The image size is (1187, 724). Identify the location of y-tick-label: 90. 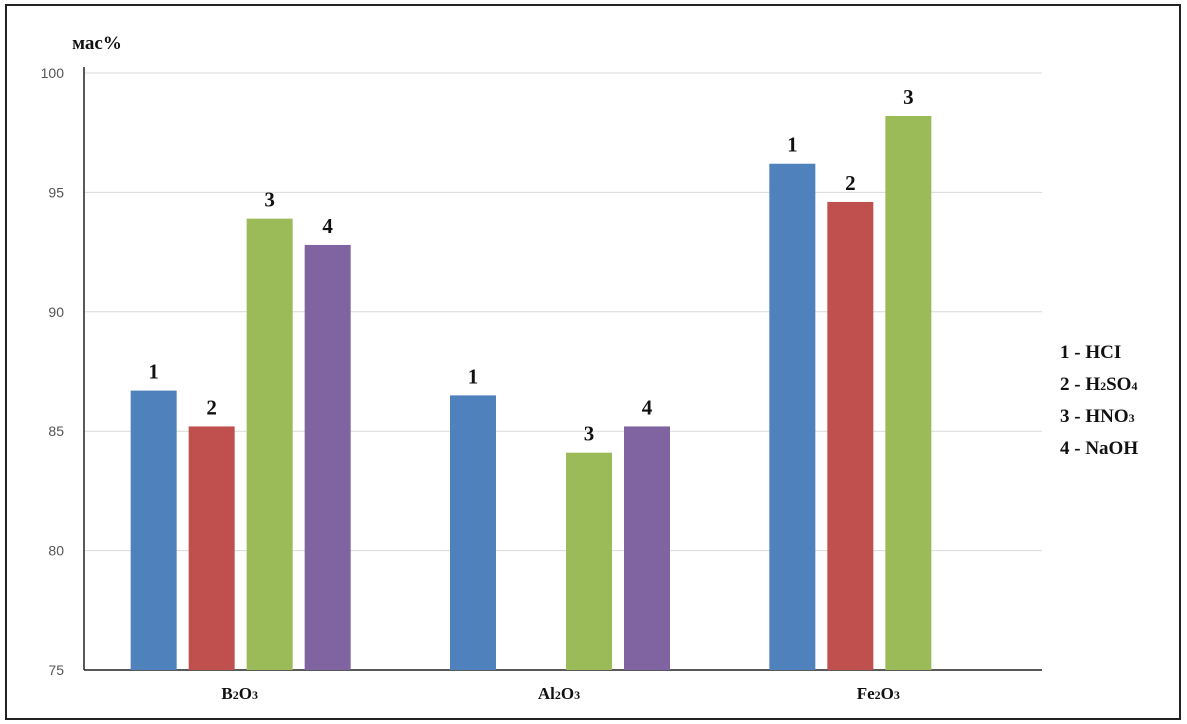
(56, 312).